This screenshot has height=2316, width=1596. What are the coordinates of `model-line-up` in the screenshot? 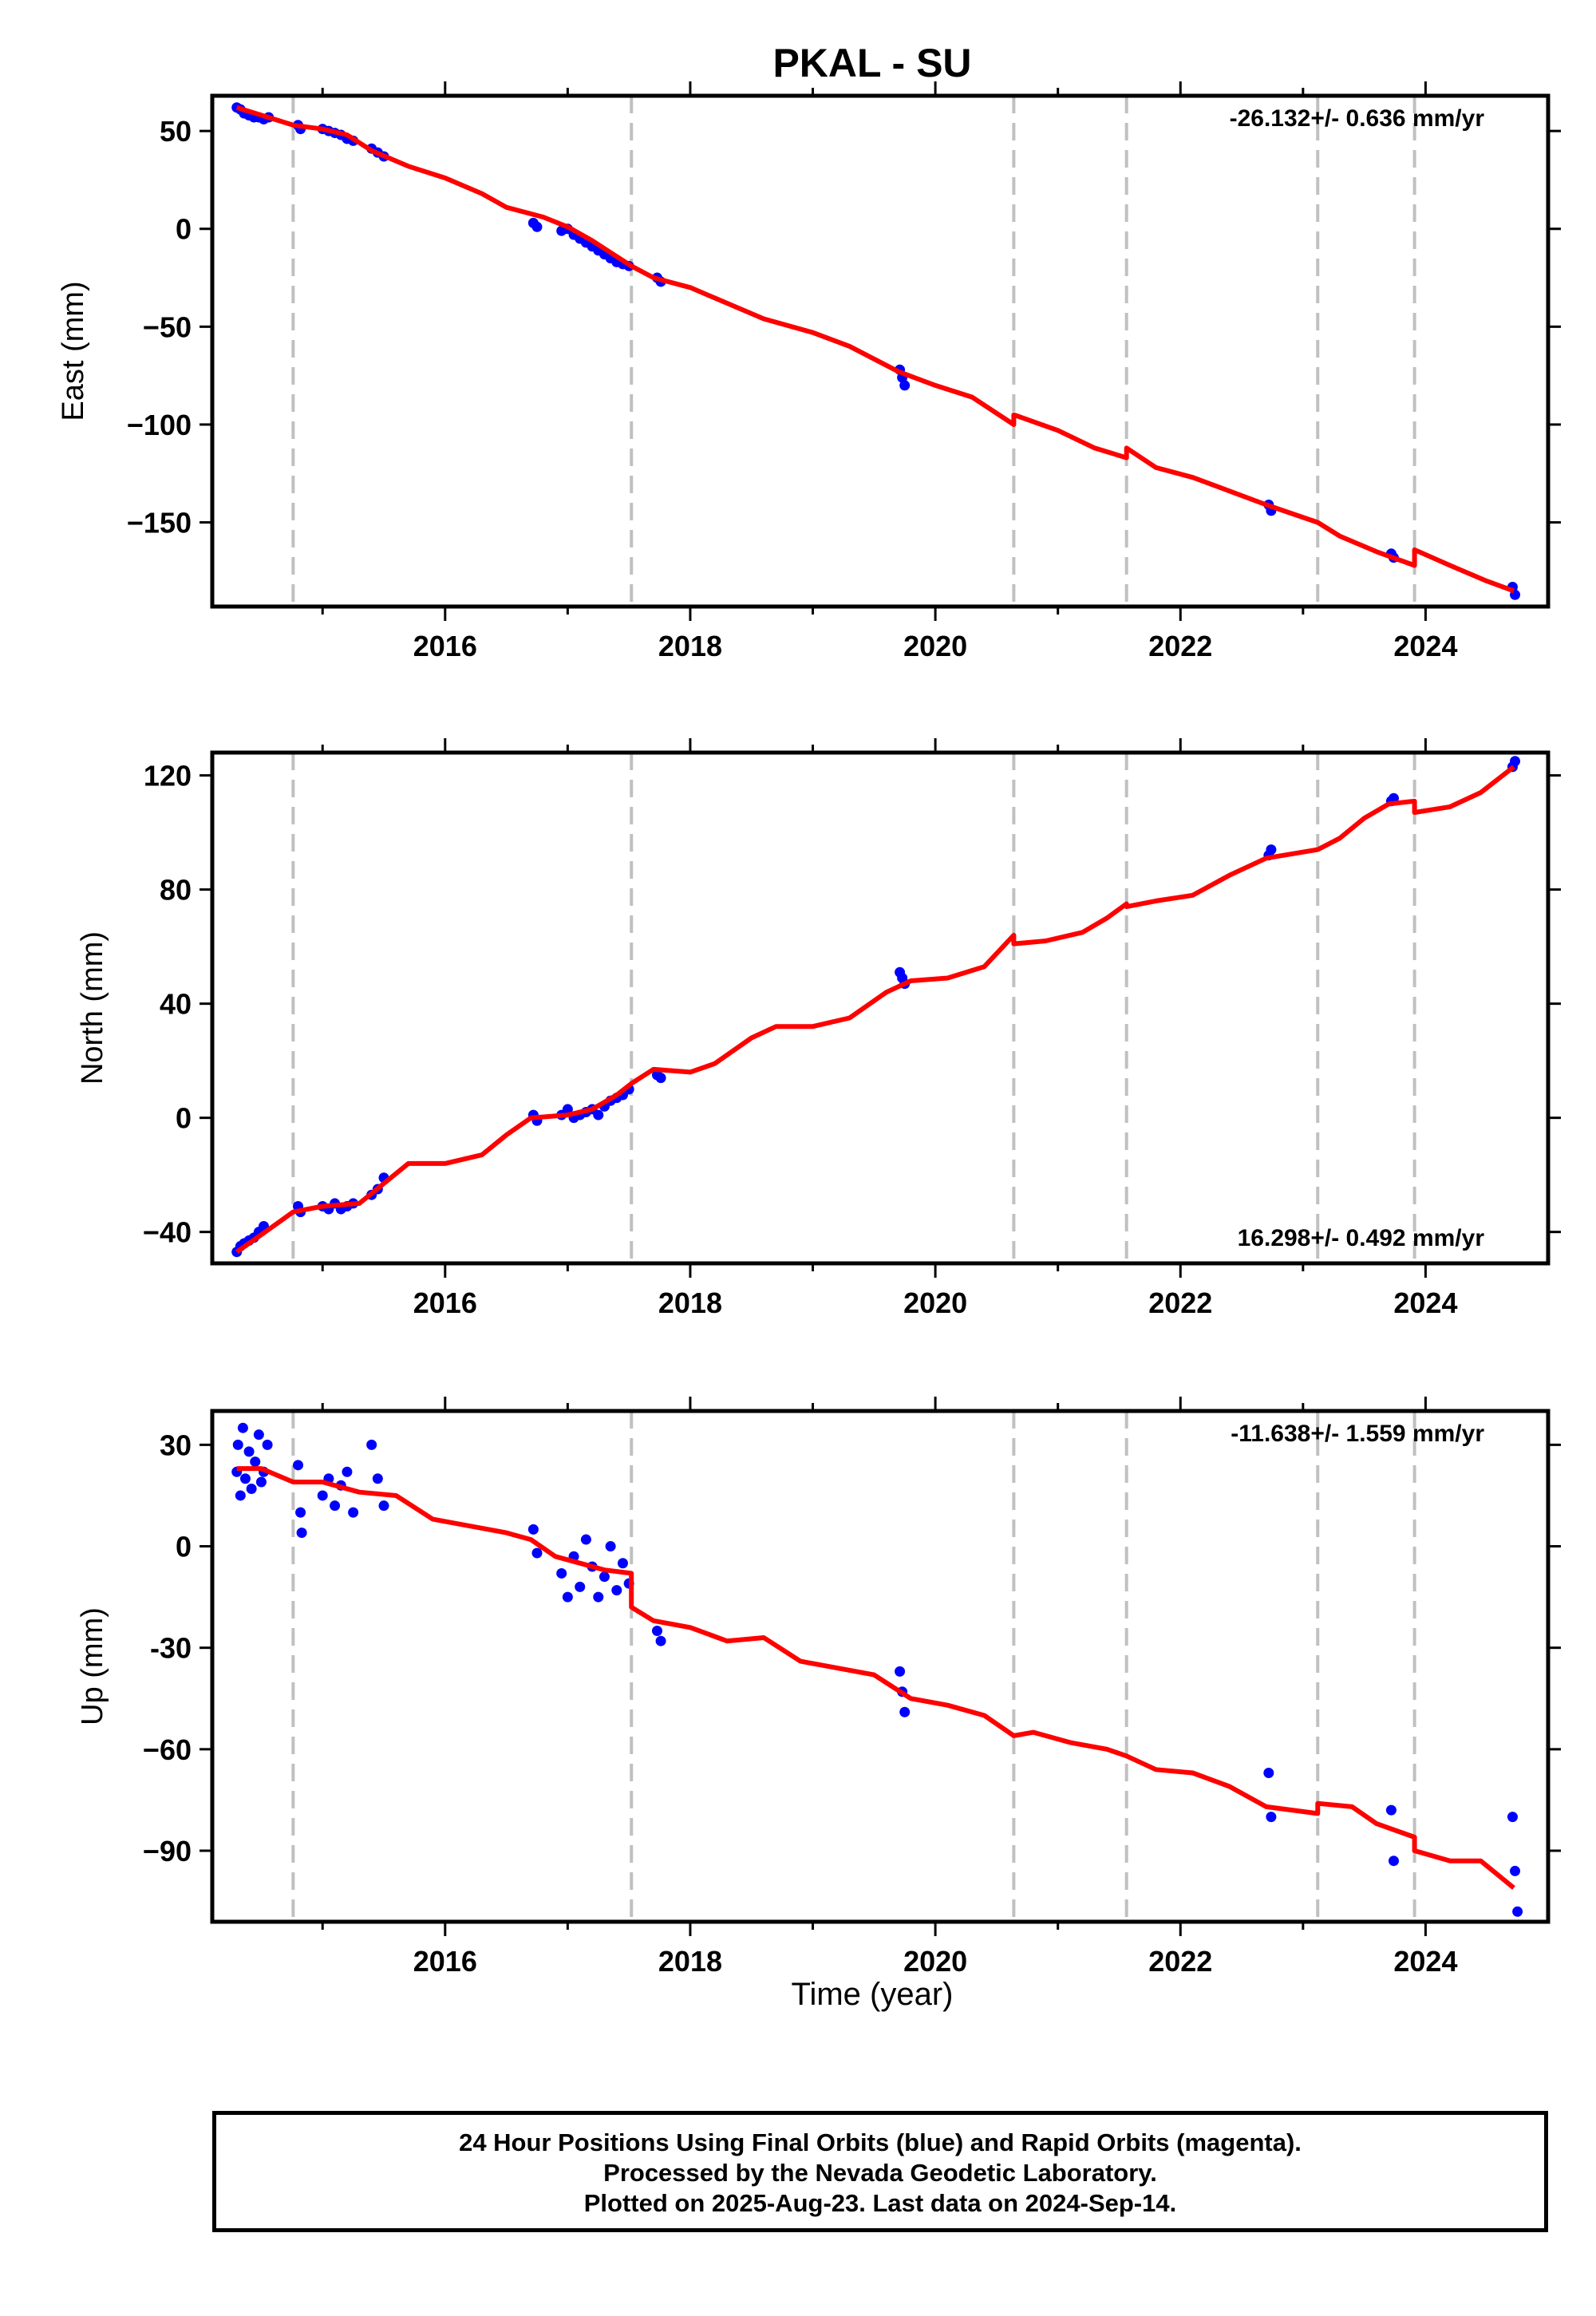 It's located at (875, 1678).